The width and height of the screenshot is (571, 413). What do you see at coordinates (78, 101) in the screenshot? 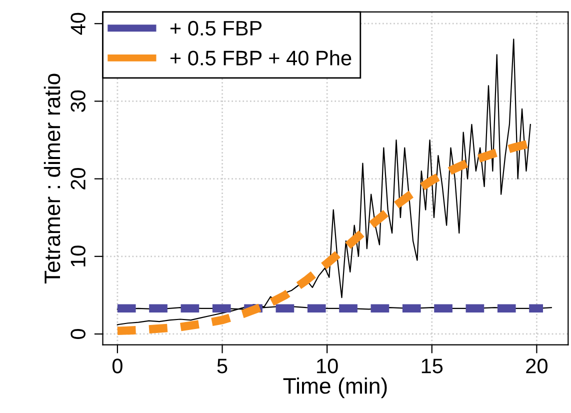
I see `y-tick-label: 30` at bounding box center [78, 101].